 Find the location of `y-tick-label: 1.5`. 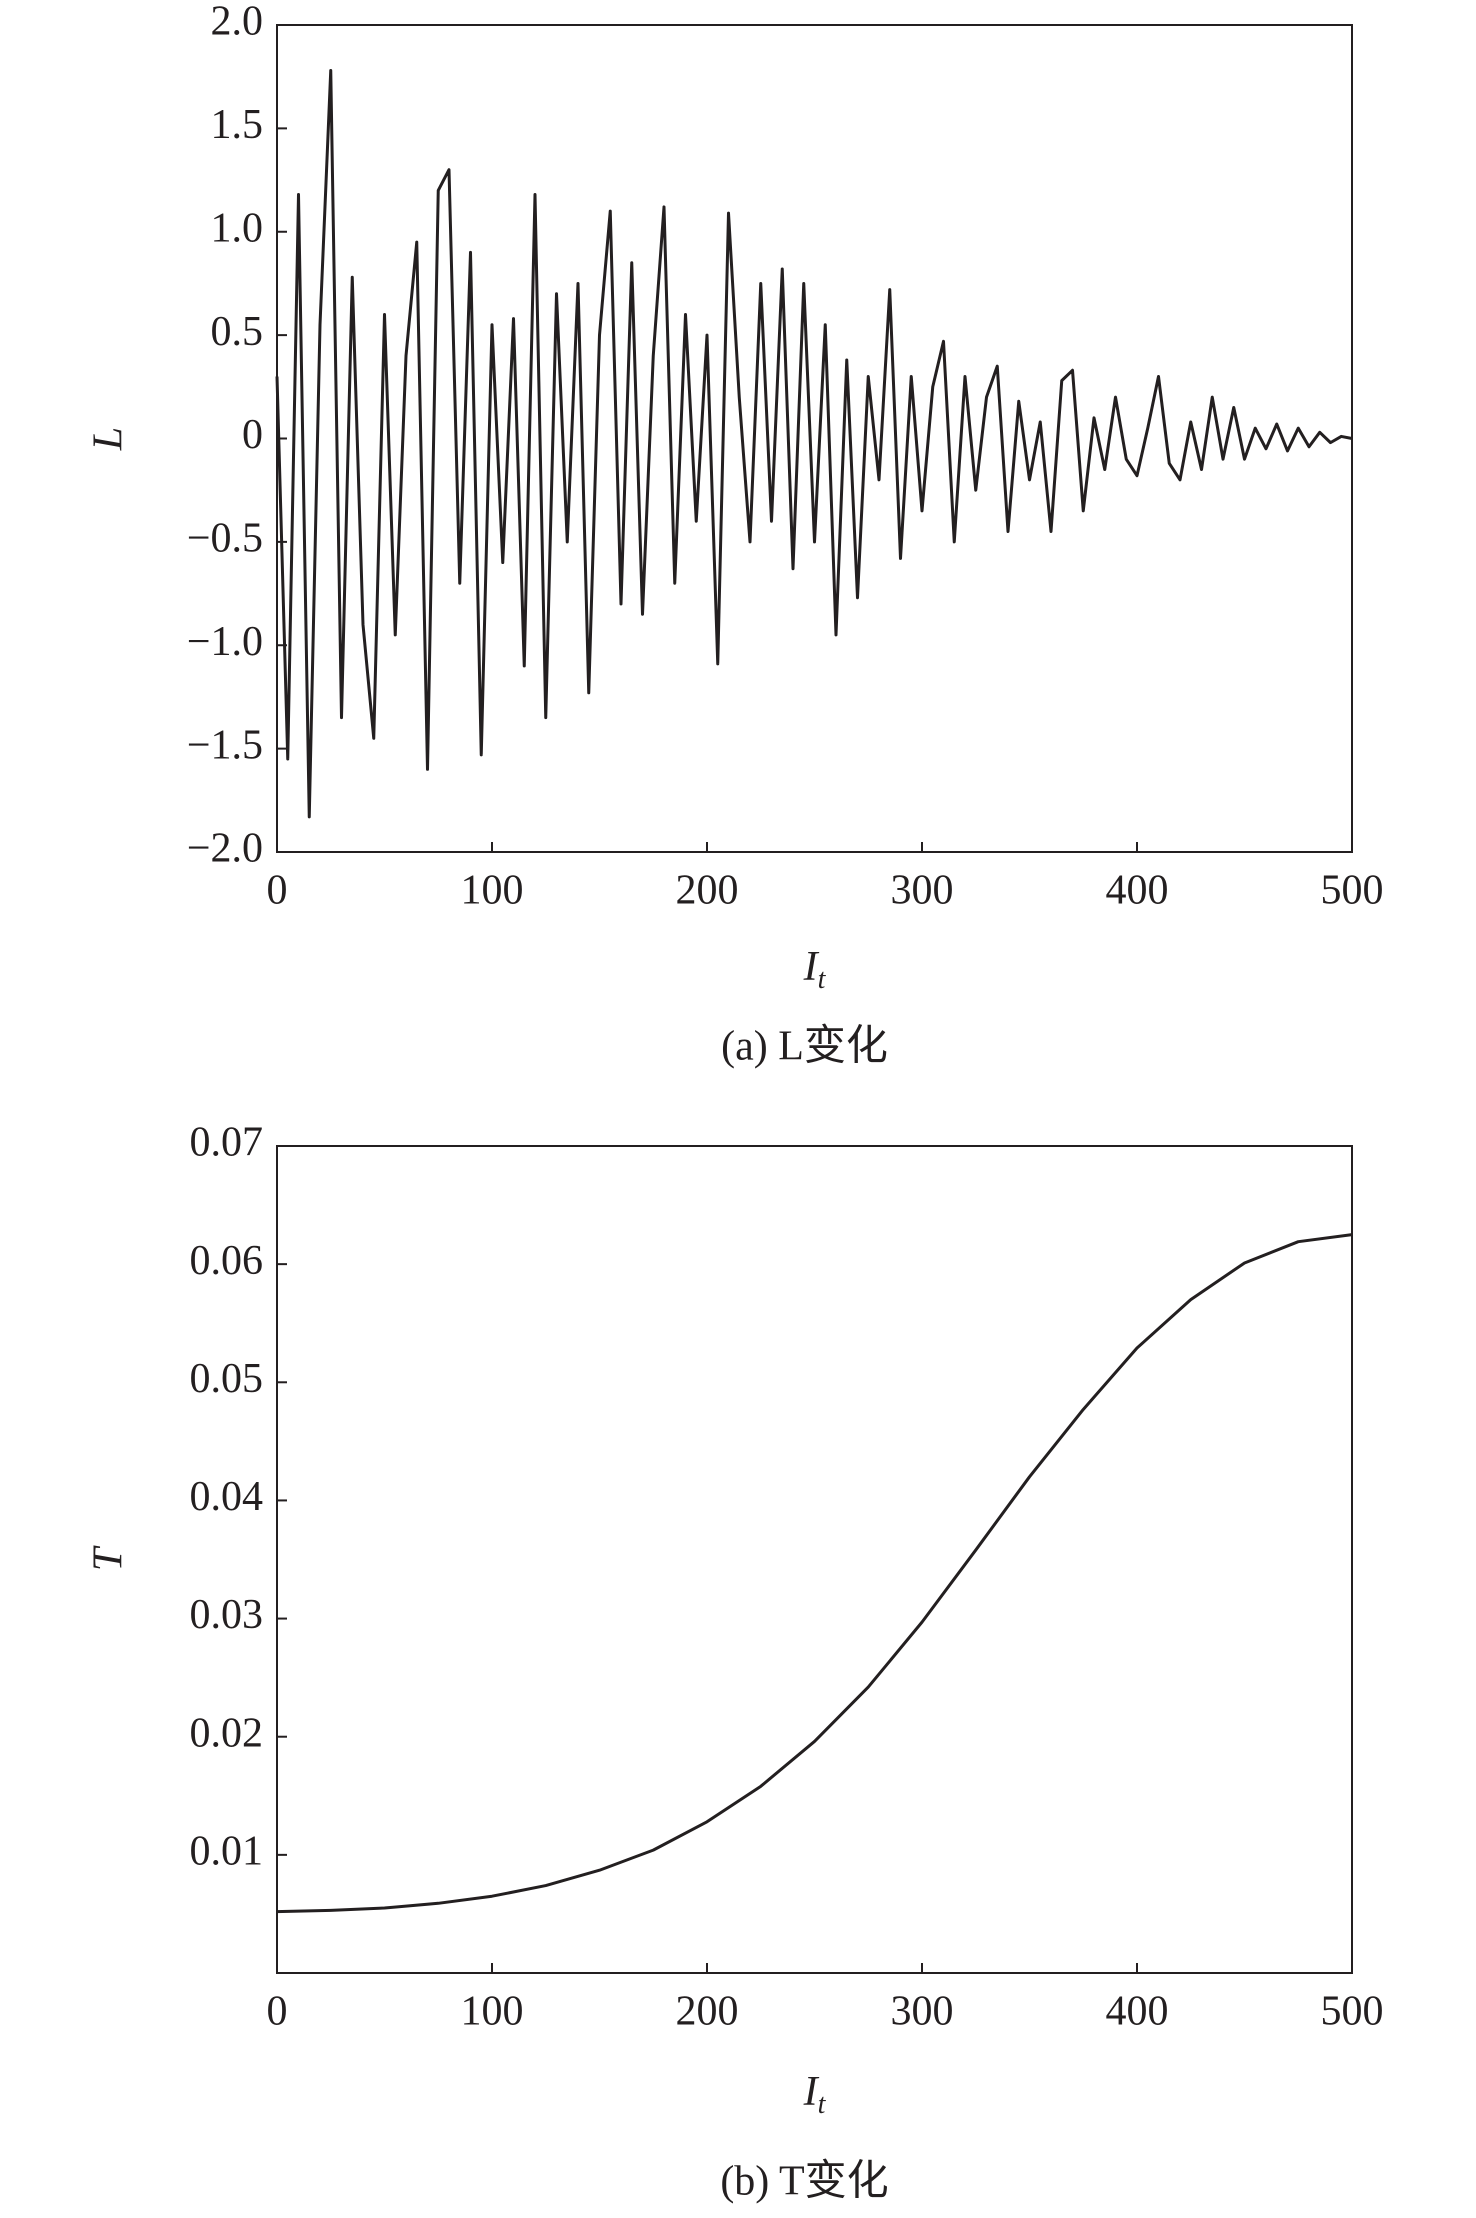

y-tick-label: 1.5 is located at coordinates (237, 125).